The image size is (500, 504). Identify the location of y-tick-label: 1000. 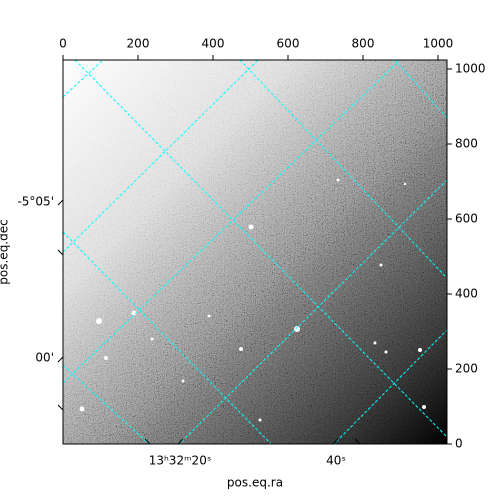
(470, 69).